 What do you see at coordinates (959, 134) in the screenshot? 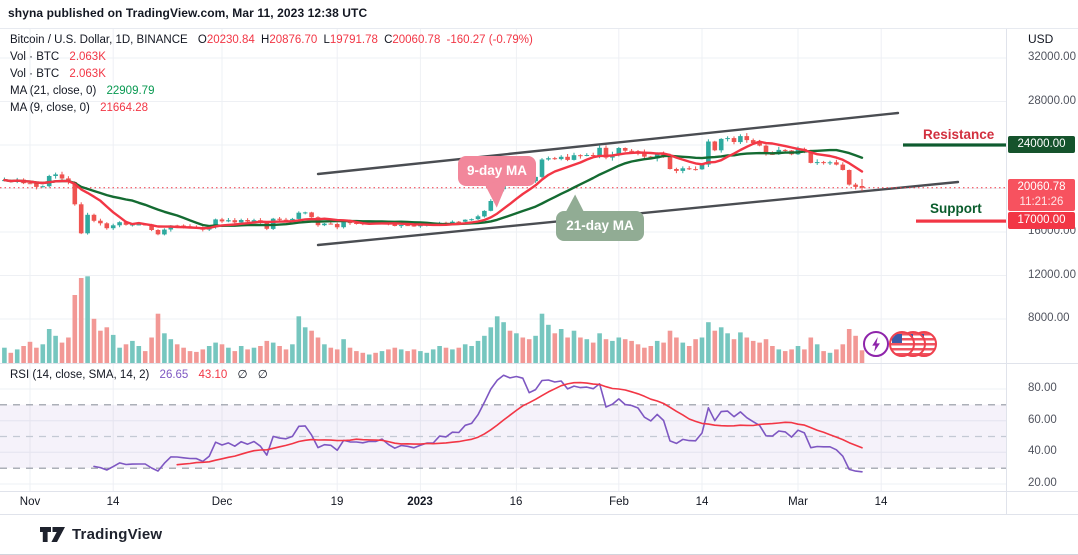
I see `resistance-label: Resistance` at bounding box center [959, 134].